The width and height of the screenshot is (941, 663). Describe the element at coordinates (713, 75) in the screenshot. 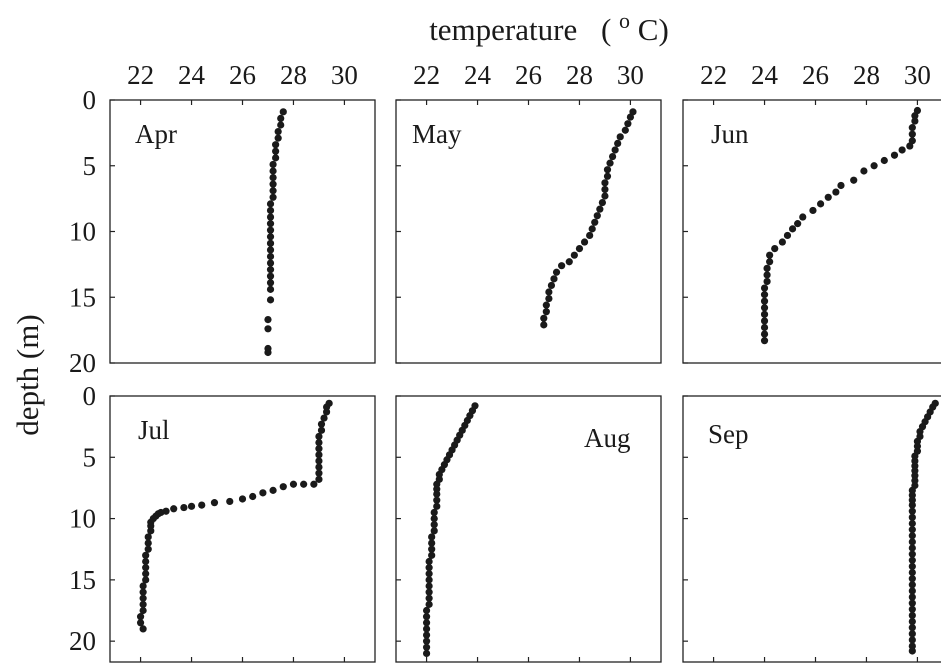

I see `x-tick-label: 22` at that location.